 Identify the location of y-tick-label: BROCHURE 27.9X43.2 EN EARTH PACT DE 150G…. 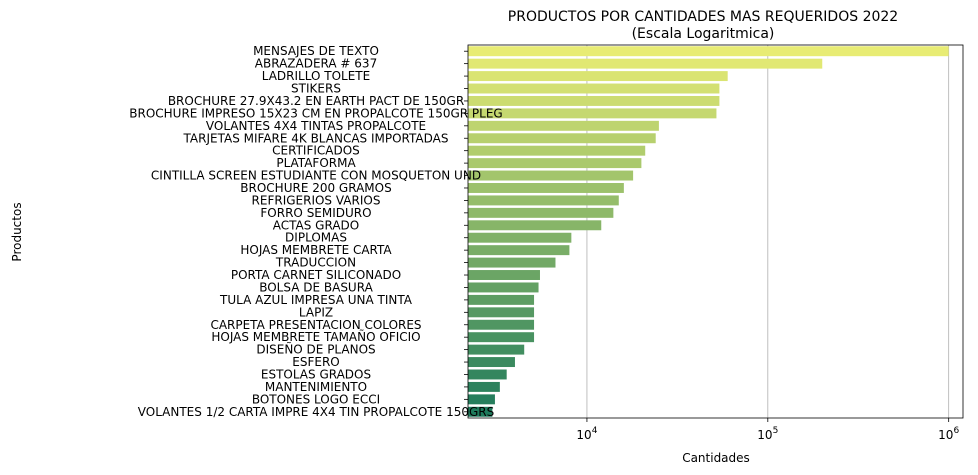
(316, 101).